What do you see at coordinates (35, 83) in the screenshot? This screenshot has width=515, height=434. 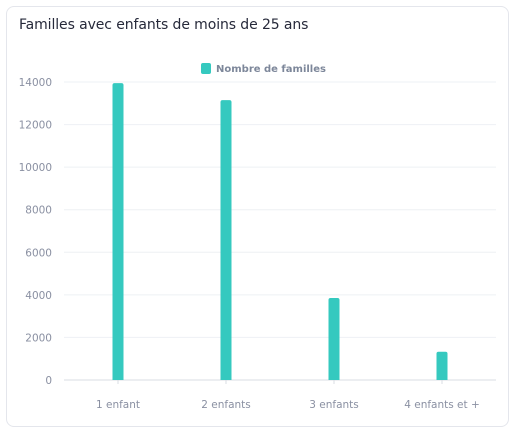 I see `y-tick-label: 14000` at bounding box center [35, 83].